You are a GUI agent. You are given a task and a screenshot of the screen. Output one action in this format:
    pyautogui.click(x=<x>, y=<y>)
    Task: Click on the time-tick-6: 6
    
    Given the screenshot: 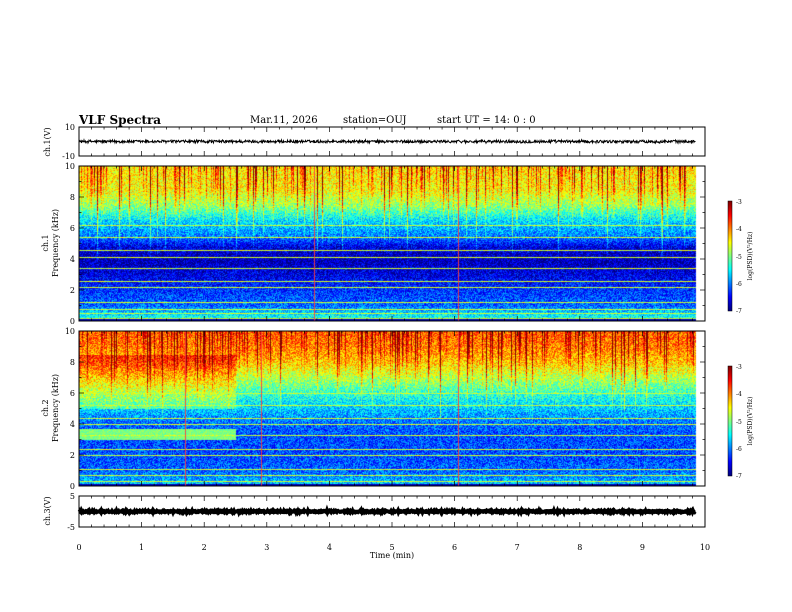 What is the action you would take?
    pyautogui.click(x=454, y=547)
    